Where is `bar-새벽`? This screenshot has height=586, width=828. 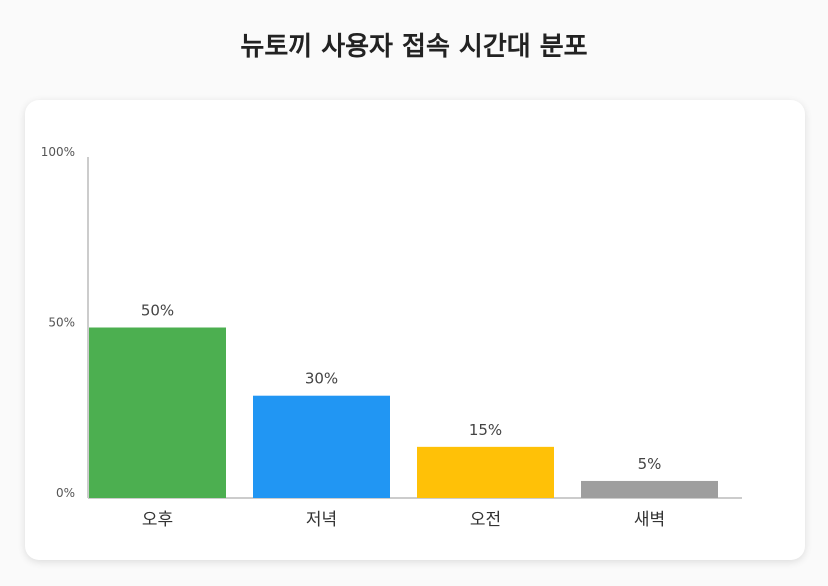 bar-새벽 is located at coordinates (649, 489).